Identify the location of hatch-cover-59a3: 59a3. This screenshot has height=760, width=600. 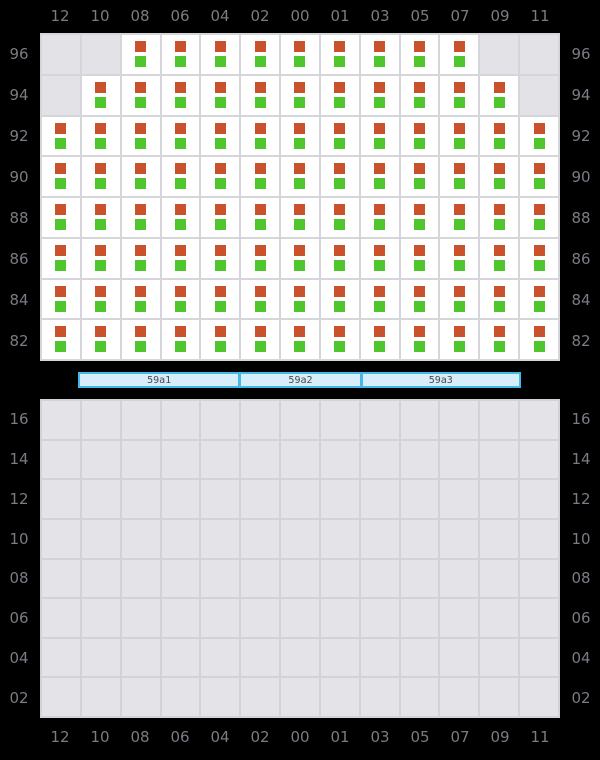
(439, 380).